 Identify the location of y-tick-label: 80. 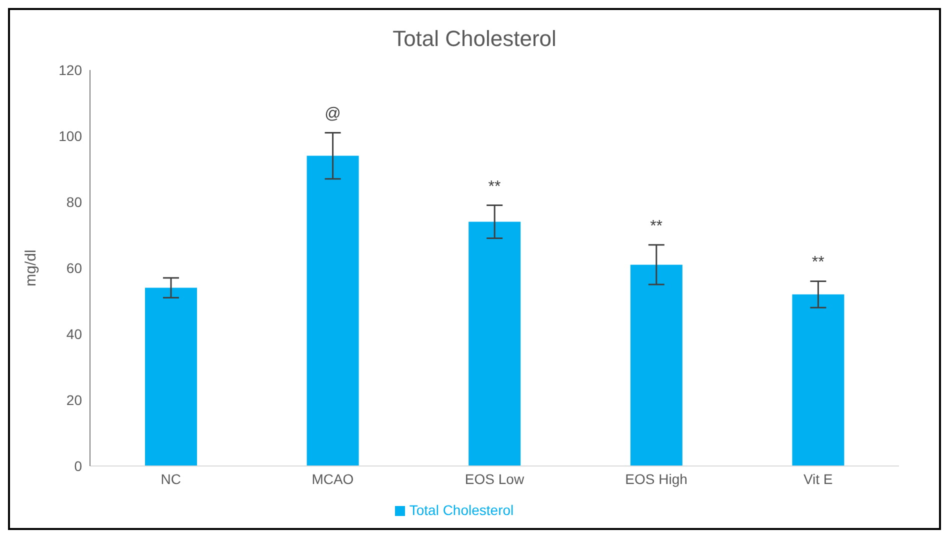
(74, 202).